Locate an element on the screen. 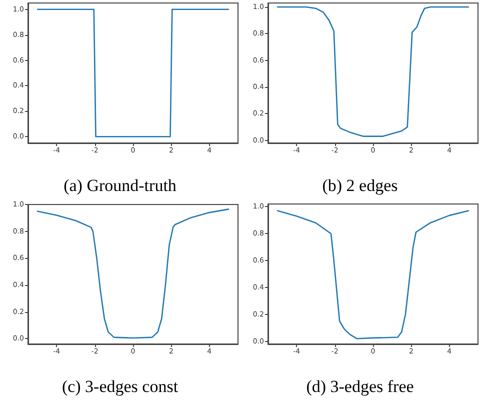 Image resolution: width=480 pixels, height=402 pixels. text: (b) 2 edges is located at coordinates (360, 185).